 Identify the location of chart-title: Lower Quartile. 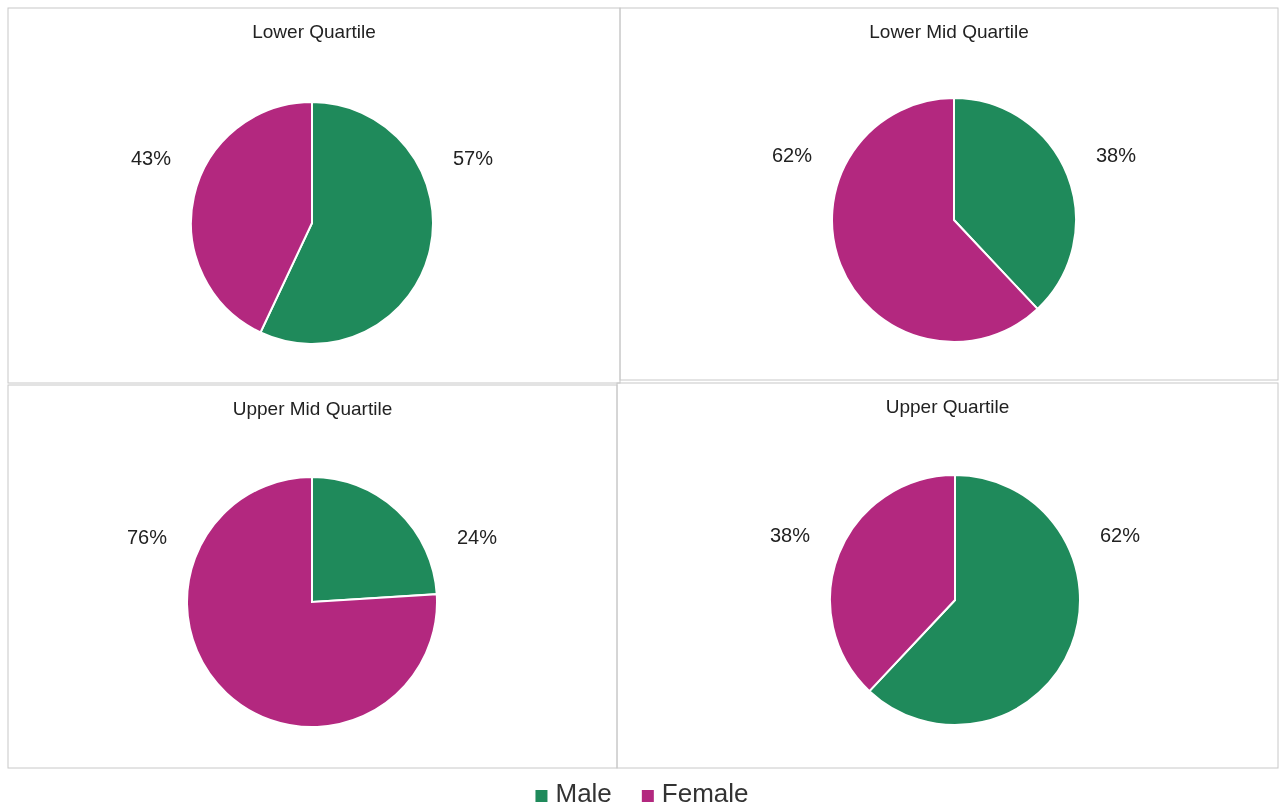
(314, 31).